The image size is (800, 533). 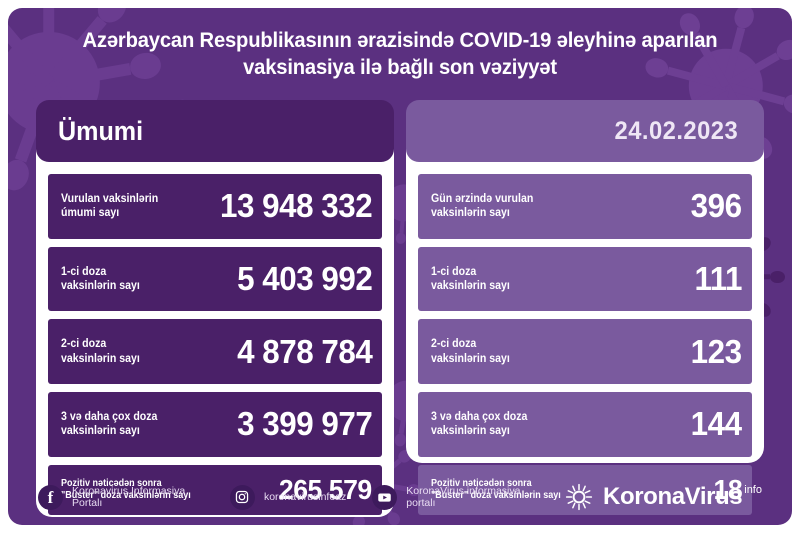 I want to click on social-label: koronavirusinfoaz, so click(x=305, y=497).